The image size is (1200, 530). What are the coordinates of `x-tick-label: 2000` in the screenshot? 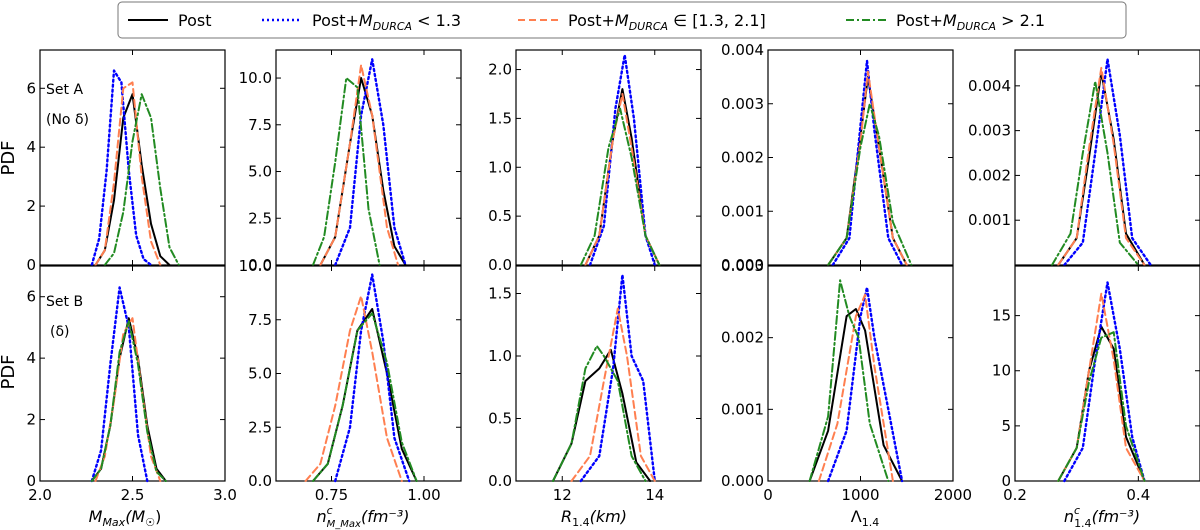 It's located at (953, 495).